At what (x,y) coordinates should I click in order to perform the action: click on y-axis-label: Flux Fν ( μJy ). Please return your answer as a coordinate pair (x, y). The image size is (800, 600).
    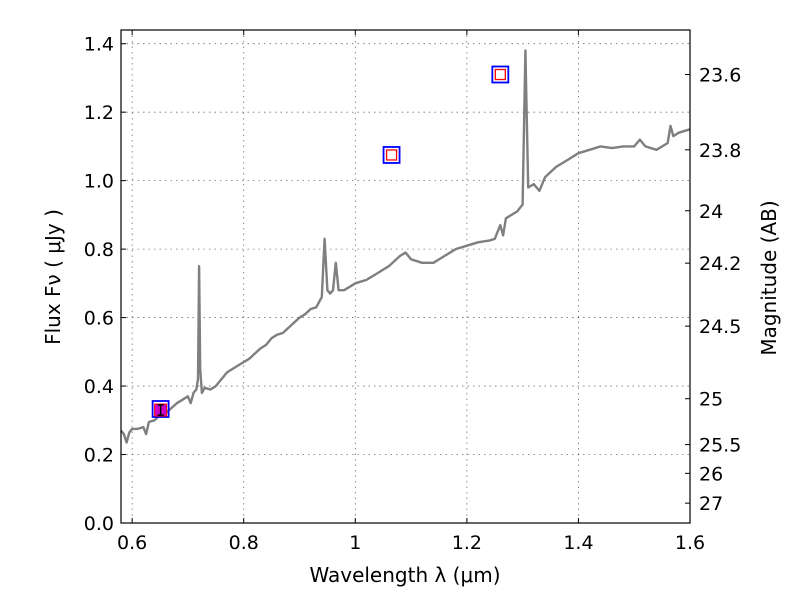
    Looking at the image, I should click on (53, 277).